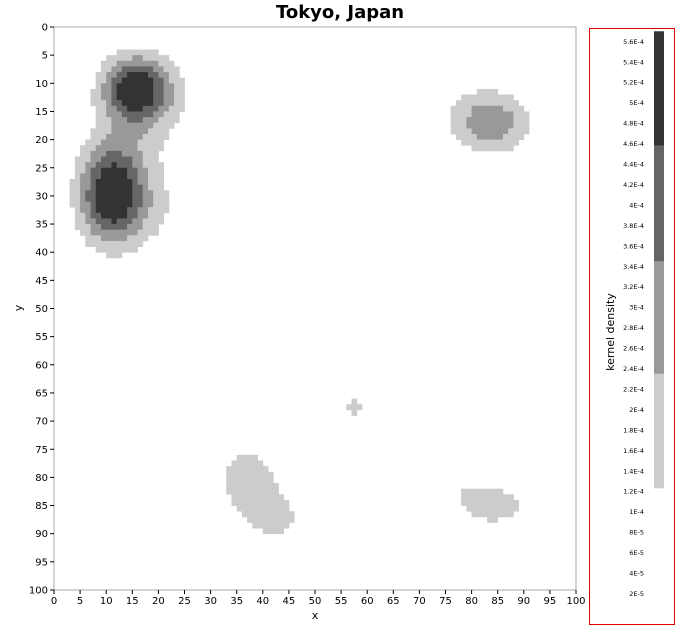 The image size is (680, 630). Describe the element at coordinates (633, 267) in the screenshot. I see `colorbar-tick-label: 3.4E-4` at that location.